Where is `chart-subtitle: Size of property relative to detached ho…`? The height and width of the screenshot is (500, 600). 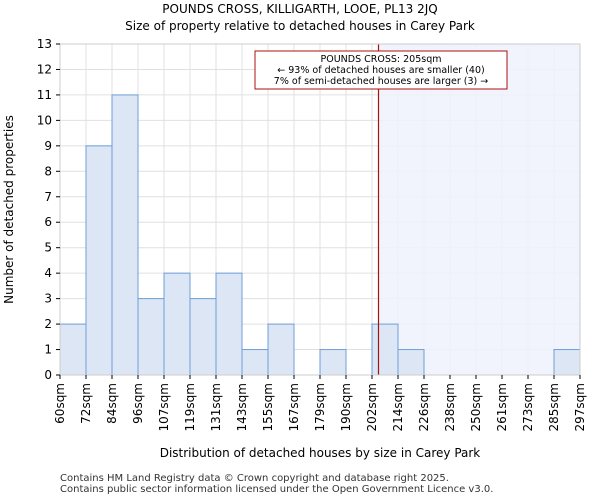
chart-subtitle: Size of property relative to detached ho… is located at coordinates (300, 26).